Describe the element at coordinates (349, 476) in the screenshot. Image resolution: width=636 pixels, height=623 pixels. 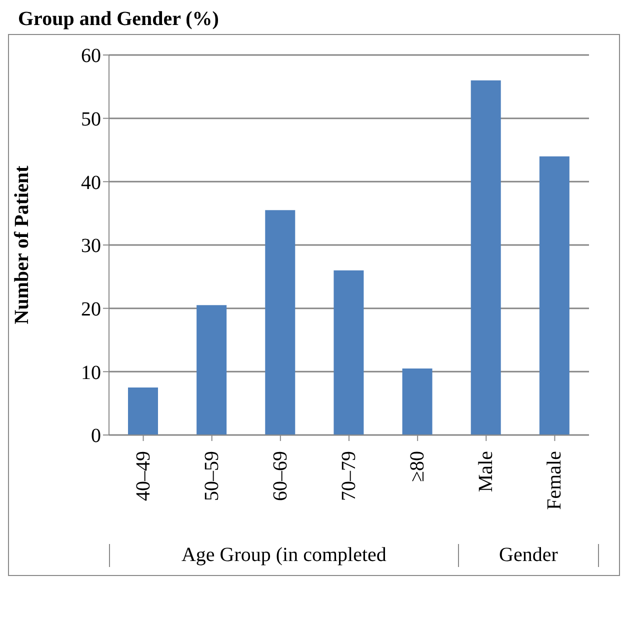
I see `x-tick-label: 70–79` at that location.